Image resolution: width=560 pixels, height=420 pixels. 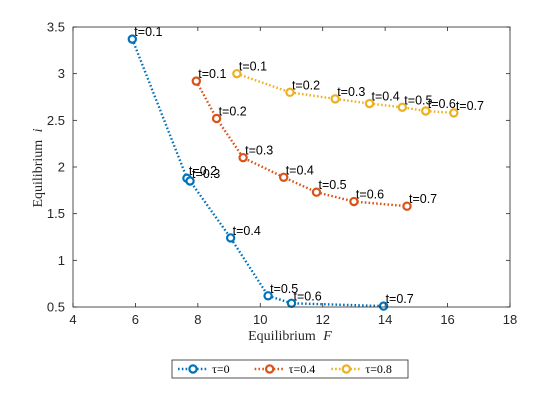 I want to click on y-tick-label: 0.5, so click(x=56, y=307).